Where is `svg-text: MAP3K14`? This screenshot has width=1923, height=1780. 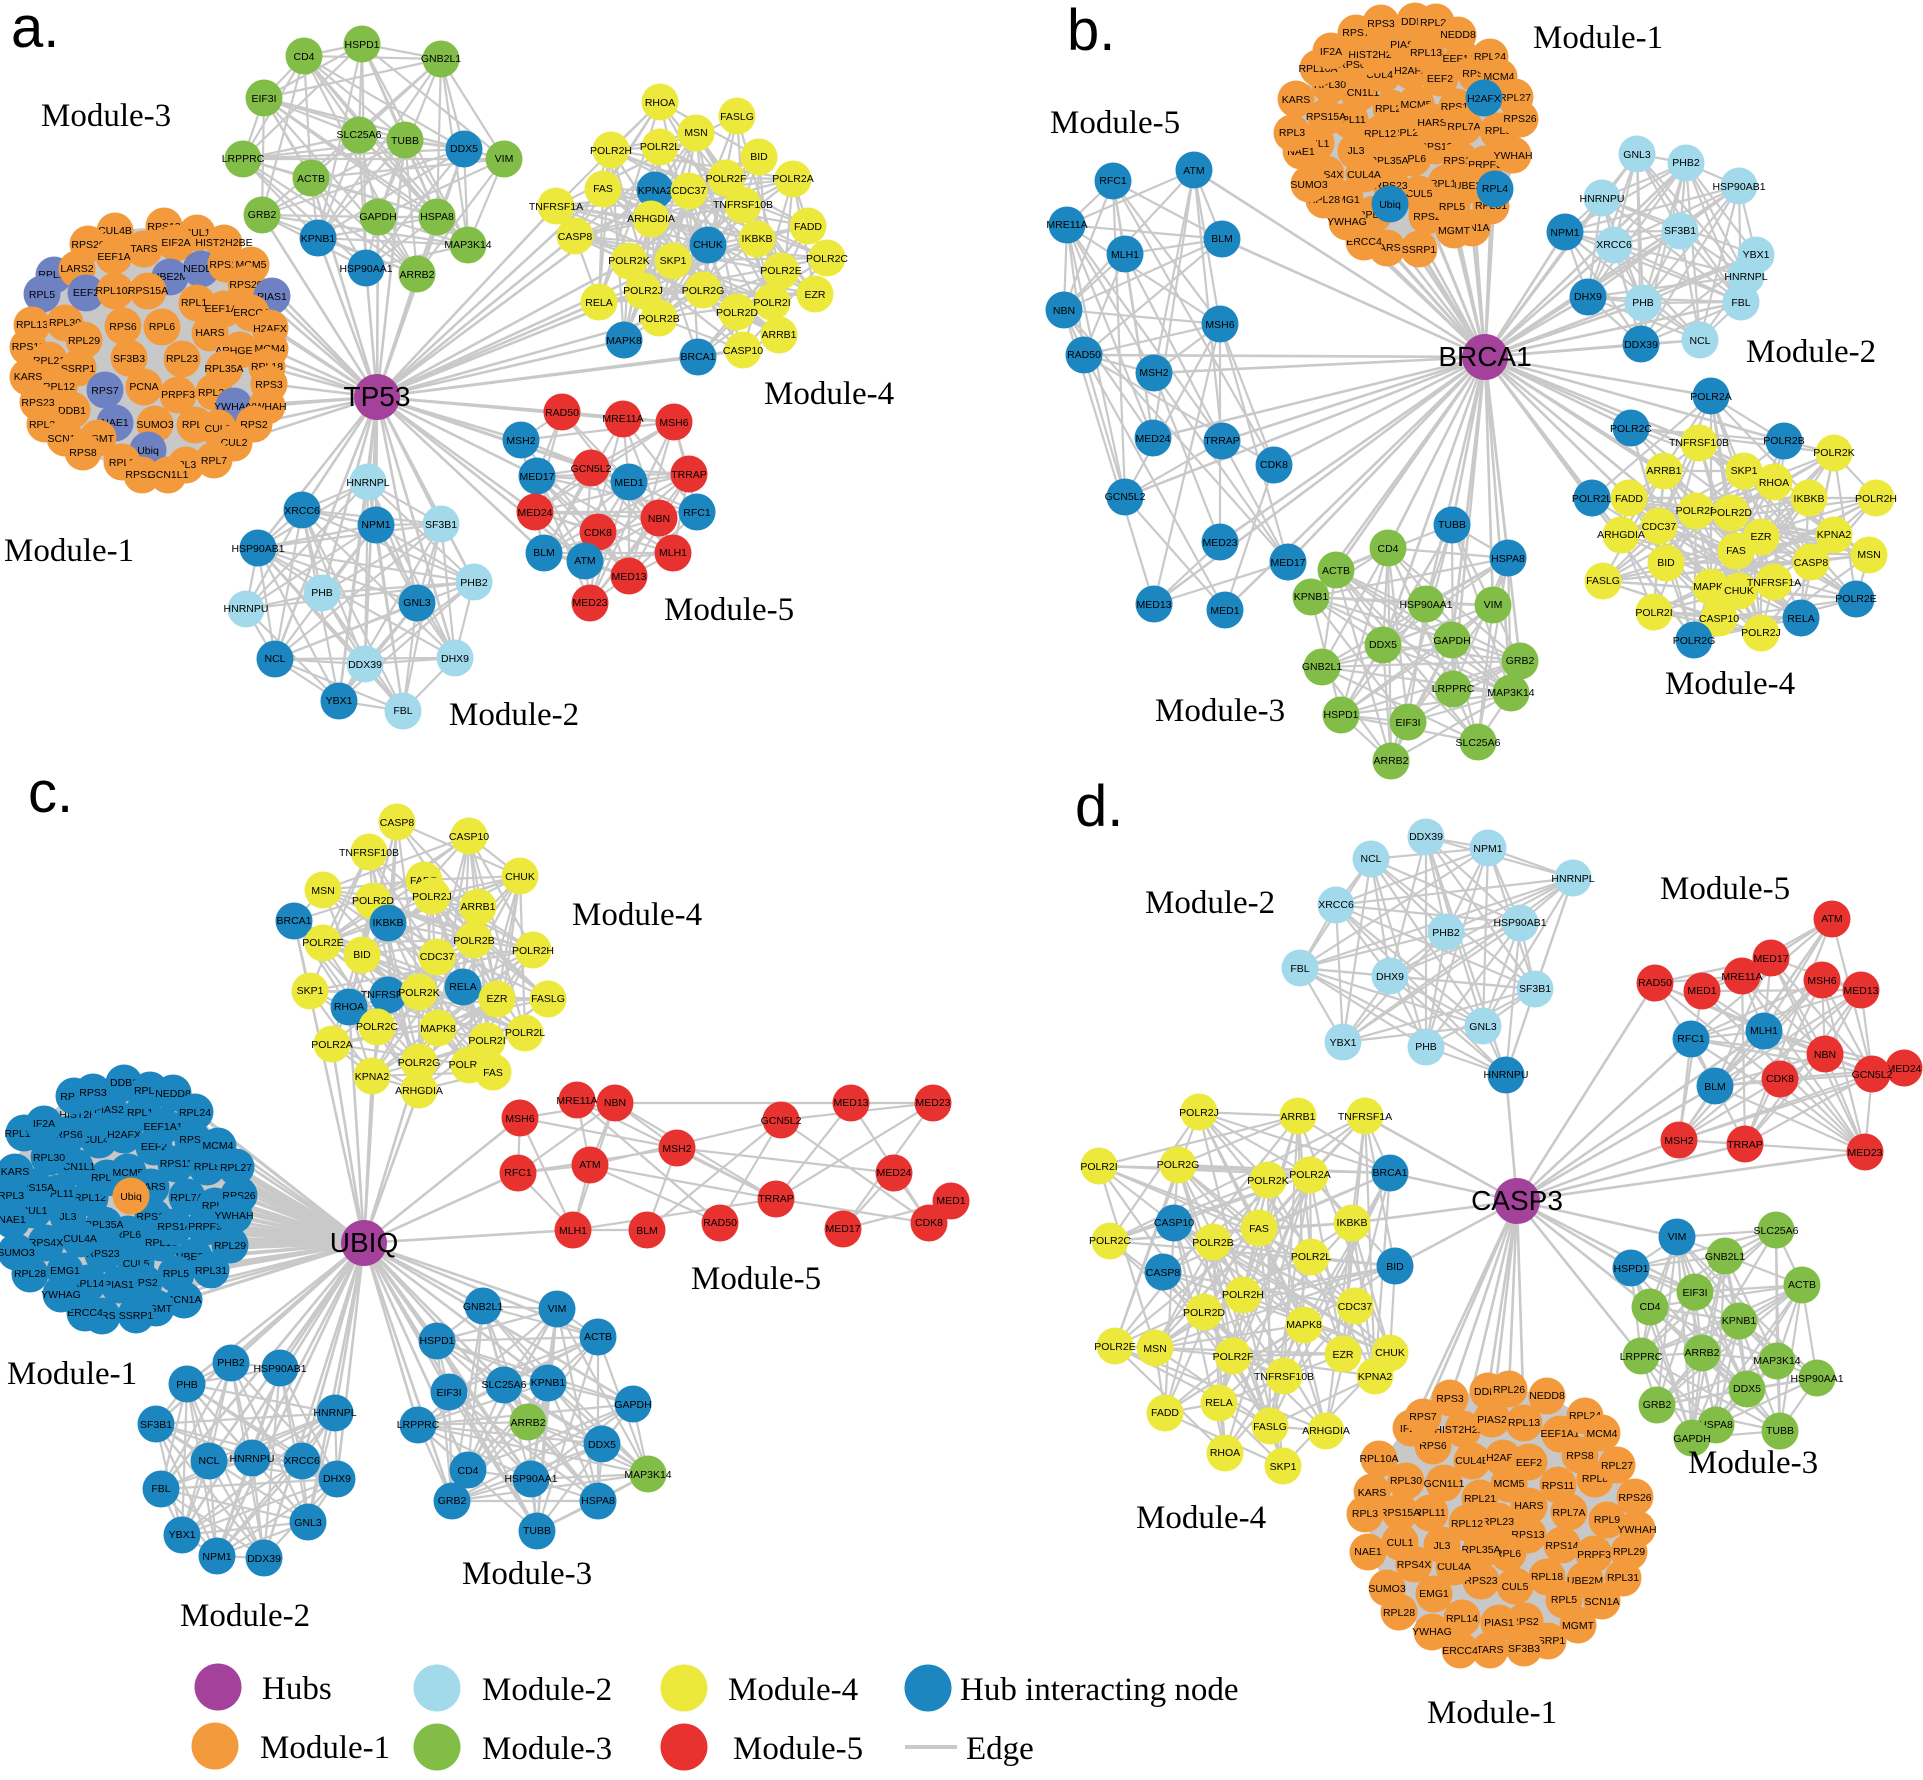
svg-text: MAP3K14 is located at coordinates (1510, 693).